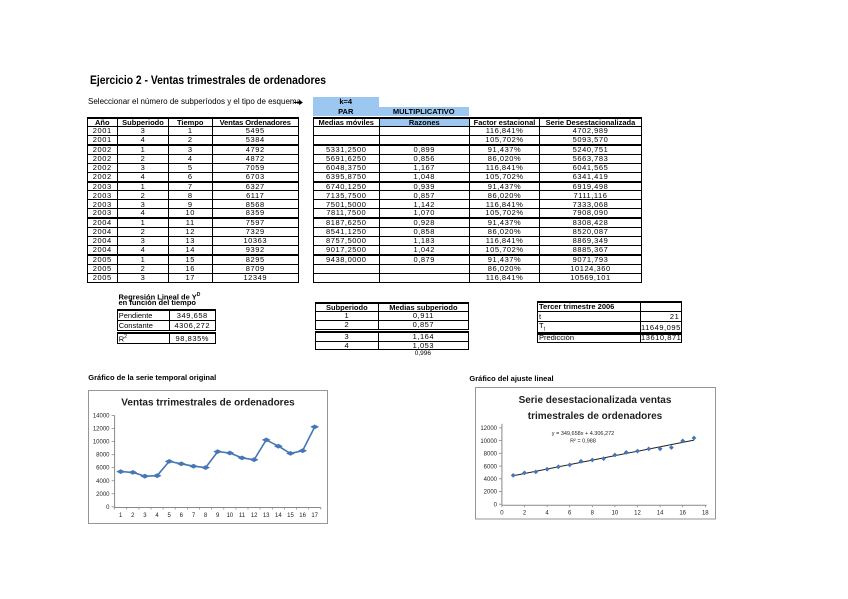 The image size is (848, 599). I want to click on svg-text: y = 349,658x + 4.306,272, so click(583, 434).